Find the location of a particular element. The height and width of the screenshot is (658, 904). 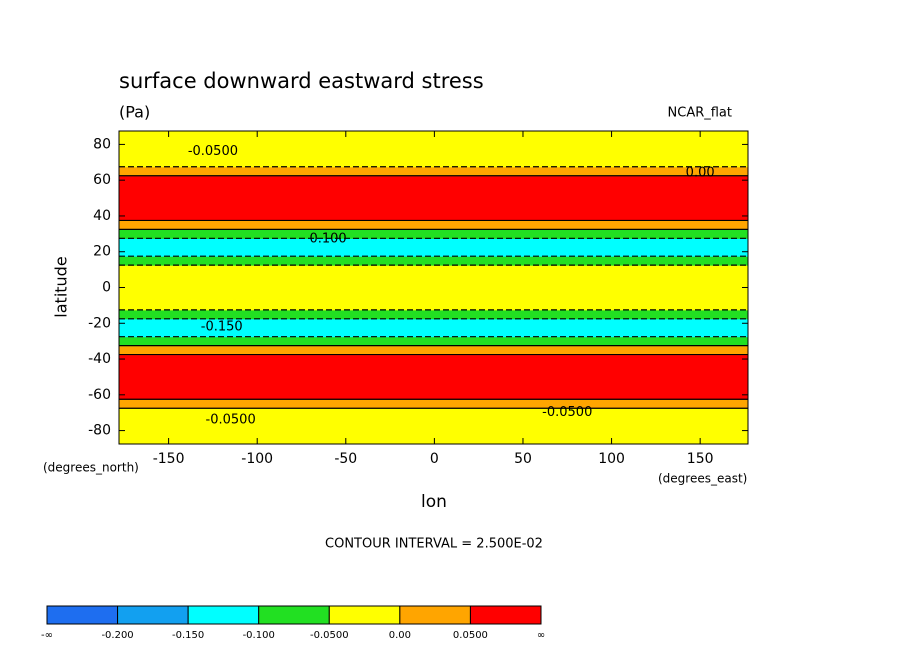

x-tick-label: 0 is located at coordinates (434, 459).